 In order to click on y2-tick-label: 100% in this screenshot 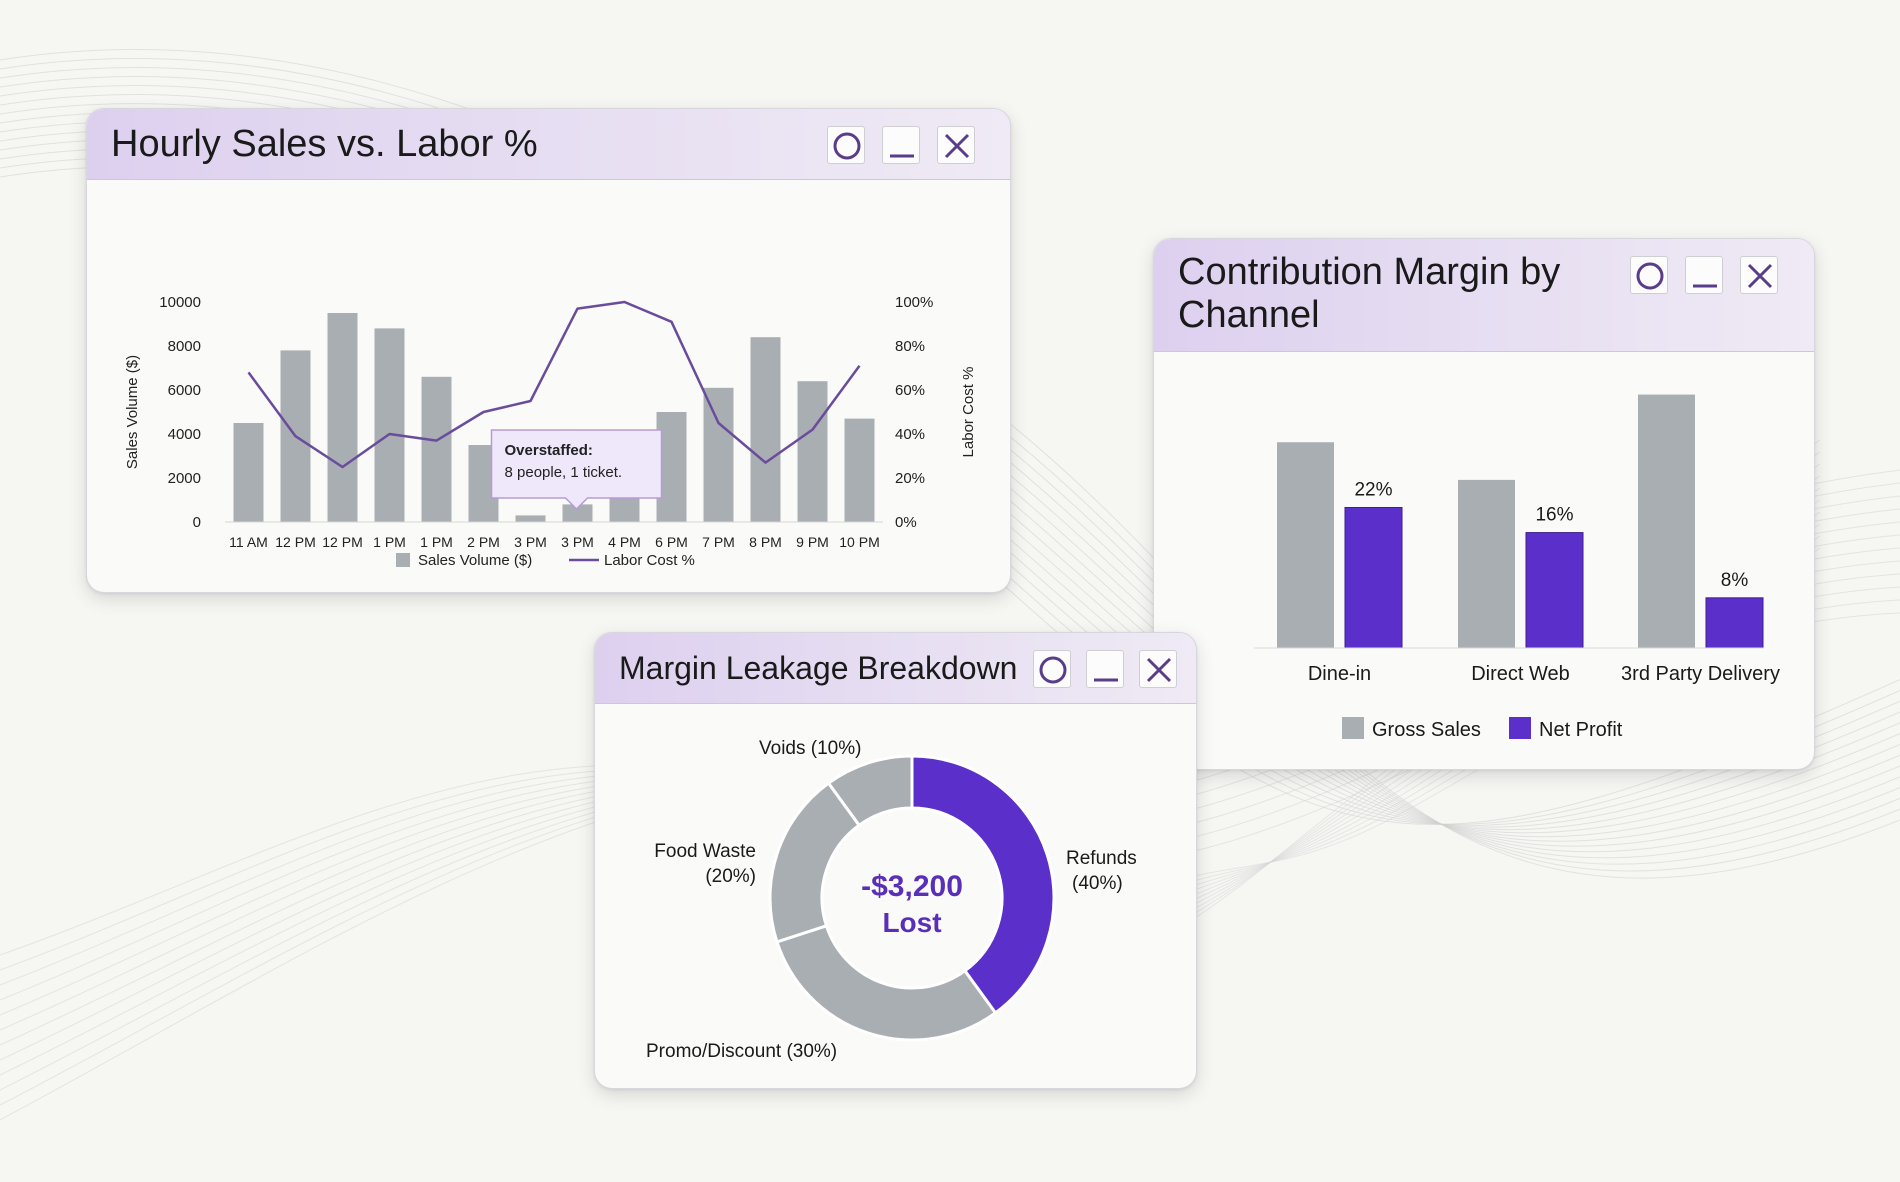, I will do `click(914, 302)`.